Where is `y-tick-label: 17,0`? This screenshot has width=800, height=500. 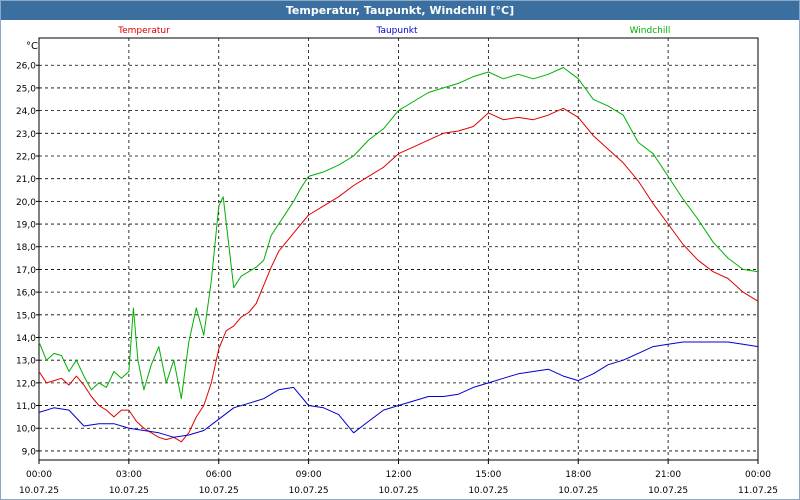 y-tick-label: 17,0 is located at coordinates (26, 271).